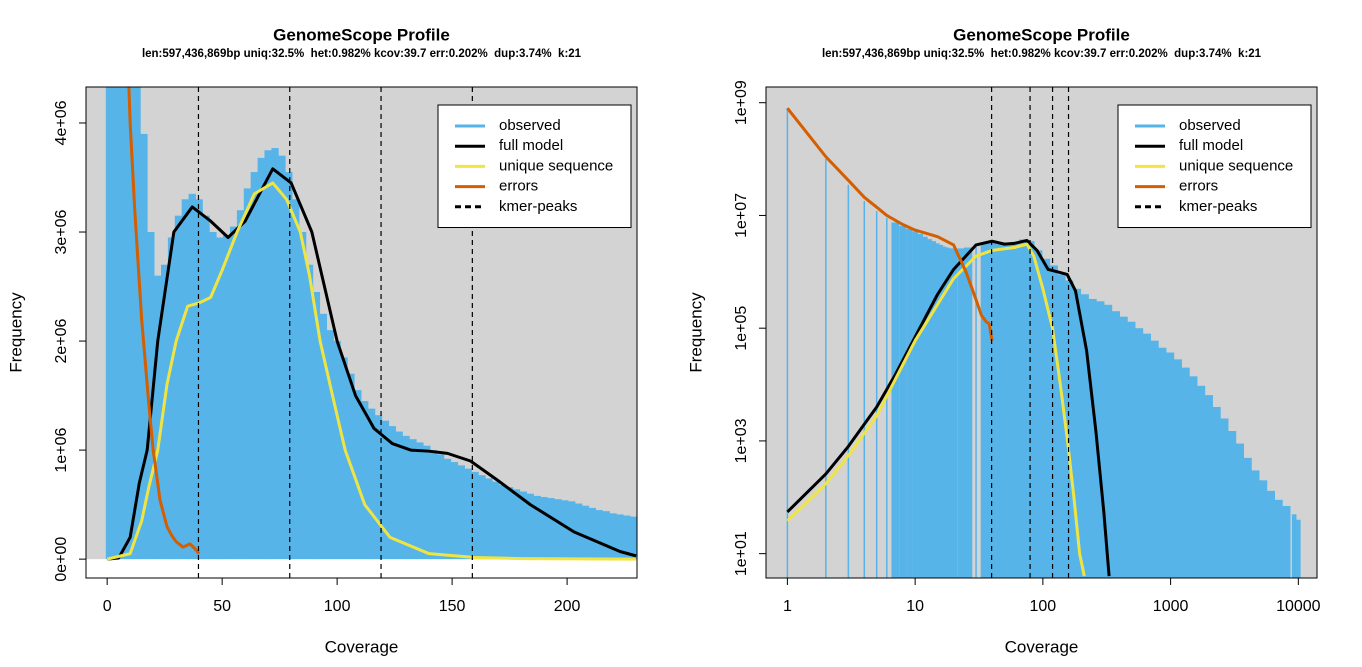  Describe the element at coordinates (1041, 34) in the screenshot. I see `chart-title: GenomeScope Profile` at that location.